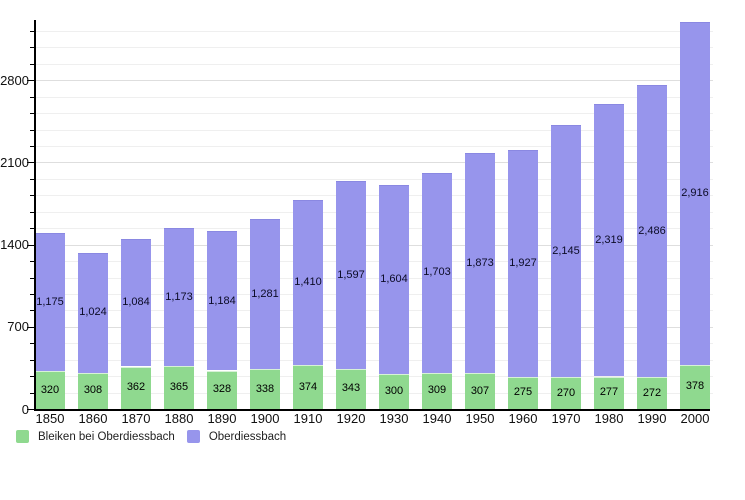  I want to click on gridline-1960, so click(374, 179).